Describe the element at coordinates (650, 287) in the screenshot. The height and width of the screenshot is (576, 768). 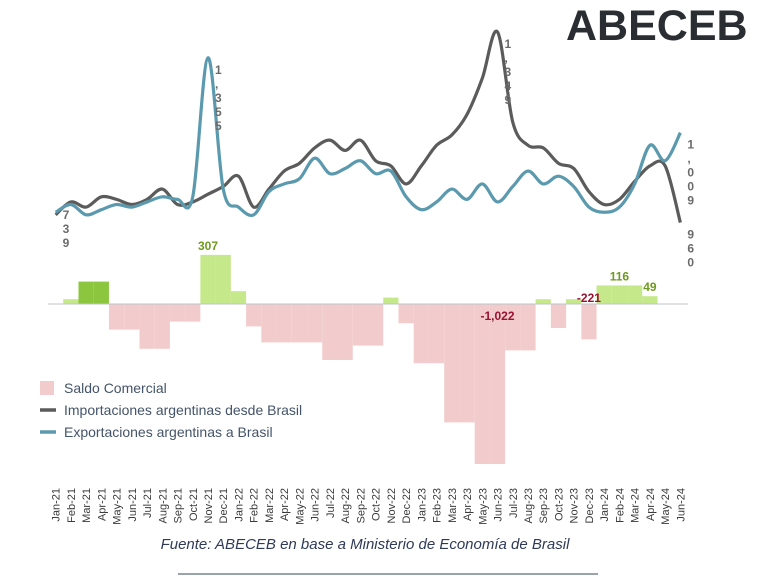
I see `data-label-Apr-24: 49` at that location.